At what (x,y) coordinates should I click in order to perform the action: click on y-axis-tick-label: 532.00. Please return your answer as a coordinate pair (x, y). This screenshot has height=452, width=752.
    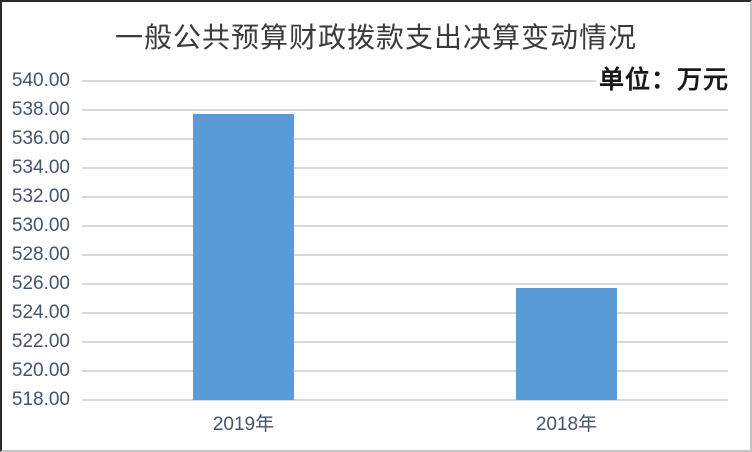
    Looking at the image, I should click on (40, 196).